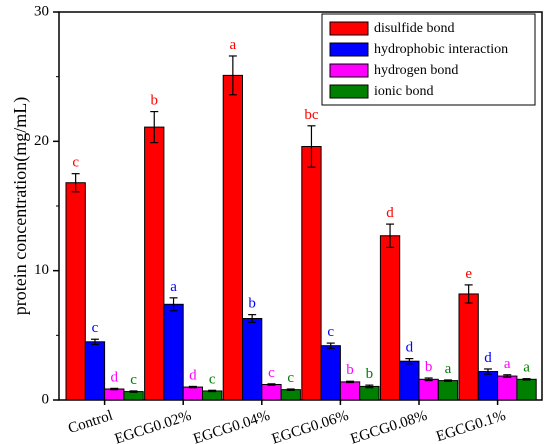 Image resolution: width=550 pixels, height=444 pixels. What do you see at coordinates (20, 206) in the screenshot?
I see `y-axis-title: protein concentration(mg/mL)` at bounding box center [20, 206].